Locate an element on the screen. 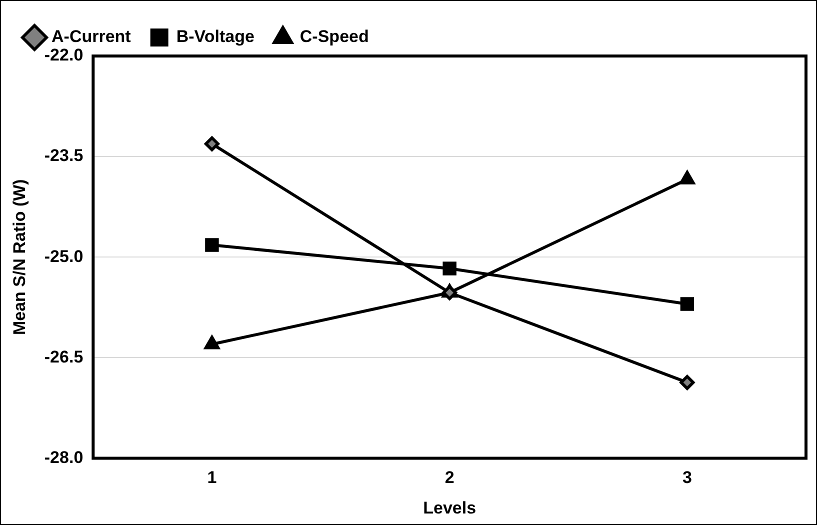  y-axis-title: Mean S/N Ratio (W) is located at coordinates (19, 257).